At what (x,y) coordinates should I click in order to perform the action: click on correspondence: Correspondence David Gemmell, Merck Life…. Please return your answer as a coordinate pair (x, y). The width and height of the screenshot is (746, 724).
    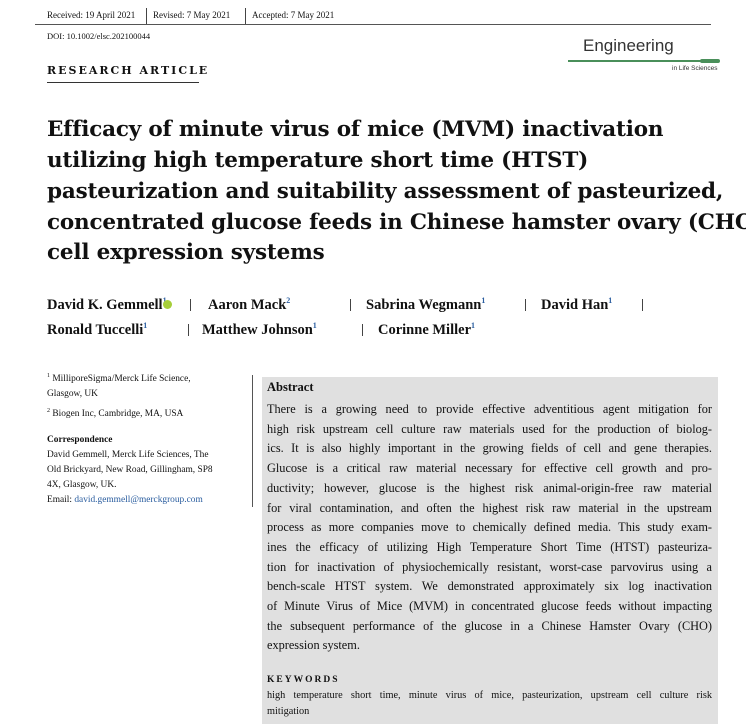
    Looking at the image, I should click on (130, 470).